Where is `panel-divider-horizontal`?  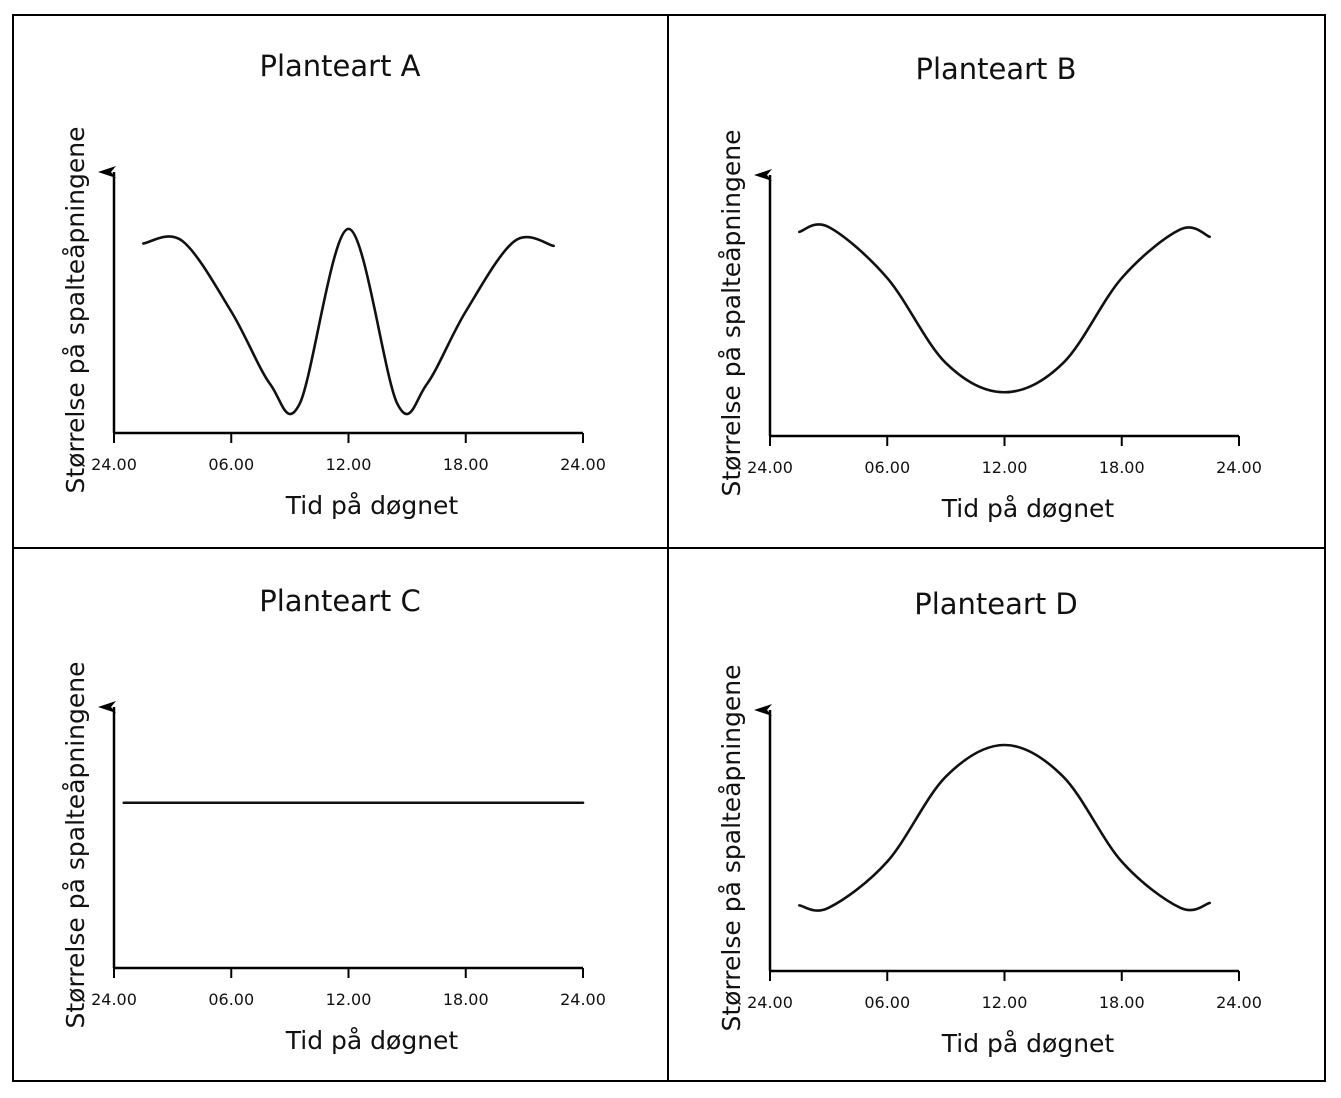 panel-divider-horizontal is located at coordinates (669, 548).